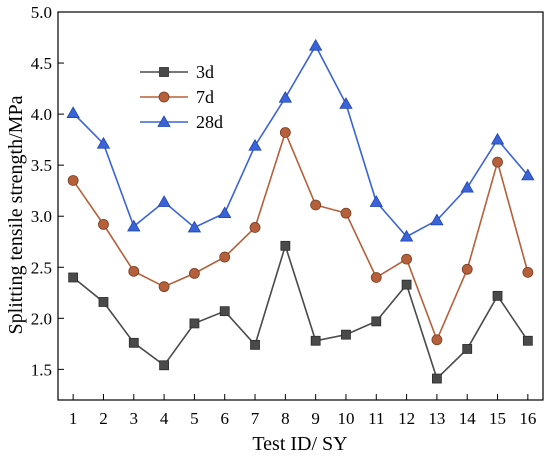  Describe the element at coordinates (41, 267) in the screenshot. I see `y-tick-label: 2.5` at that location.